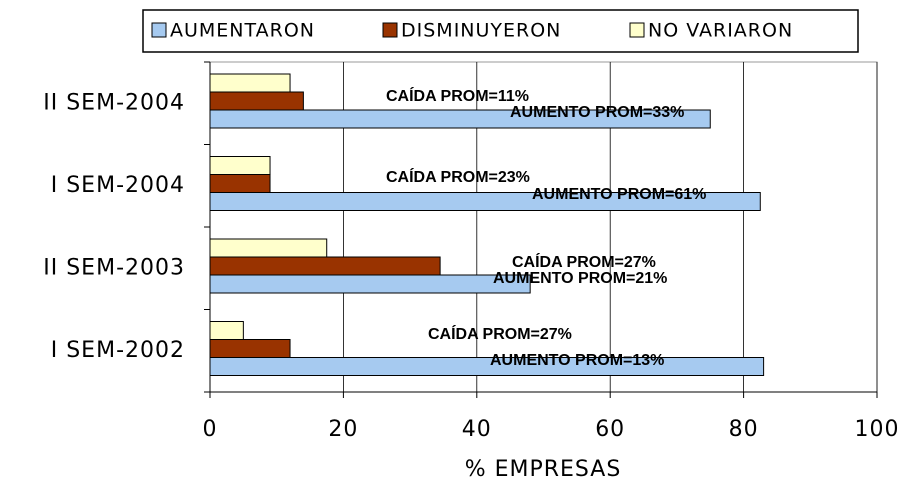  I want to click on annotation: AUMENTO PROM=61%, so click(619, 194).